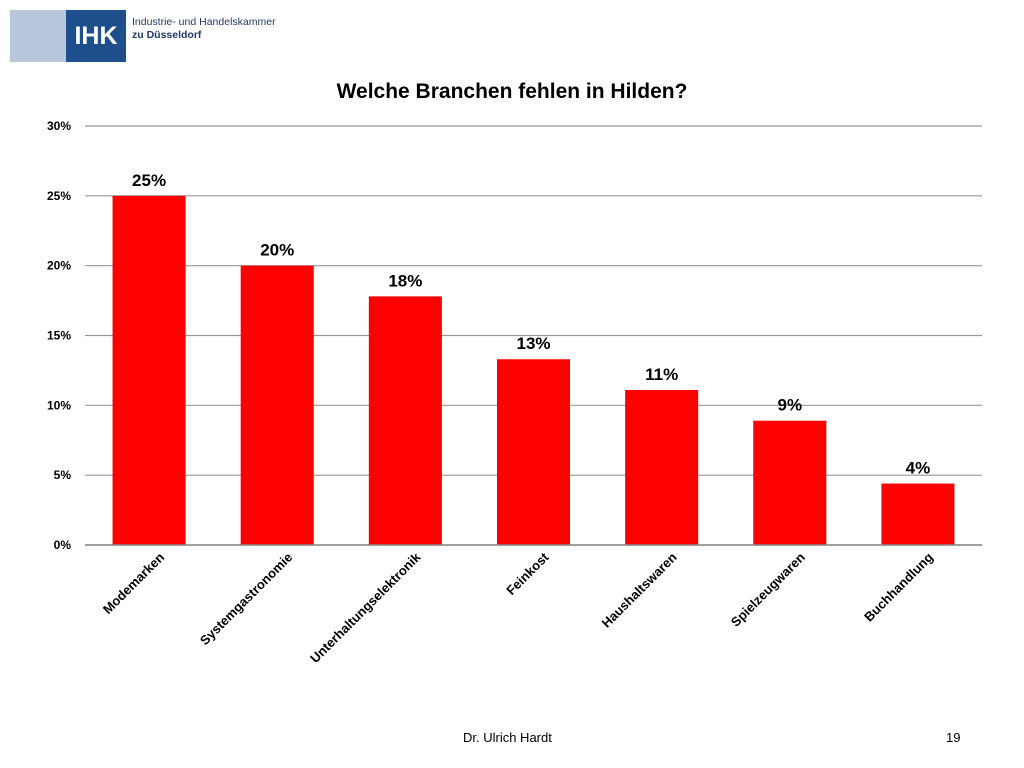  Describe the element at coordinates (661, 374) in the screenshot. I see `data-label: 11%` at that location.